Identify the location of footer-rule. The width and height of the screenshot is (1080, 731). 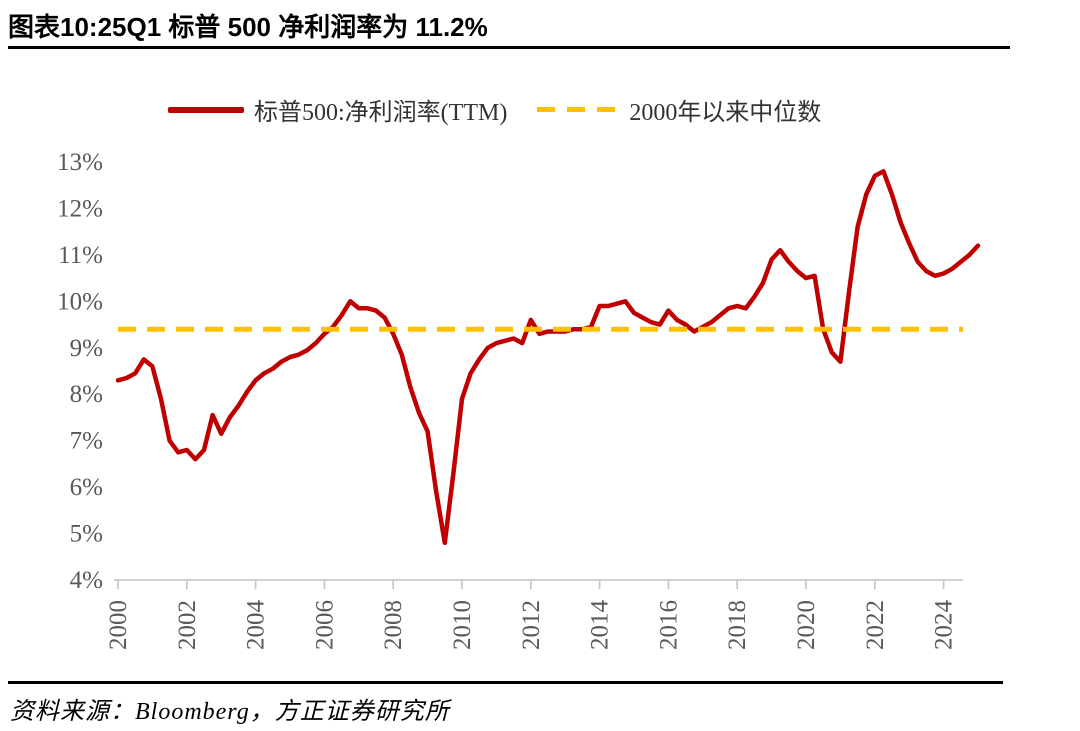
(505, 682).